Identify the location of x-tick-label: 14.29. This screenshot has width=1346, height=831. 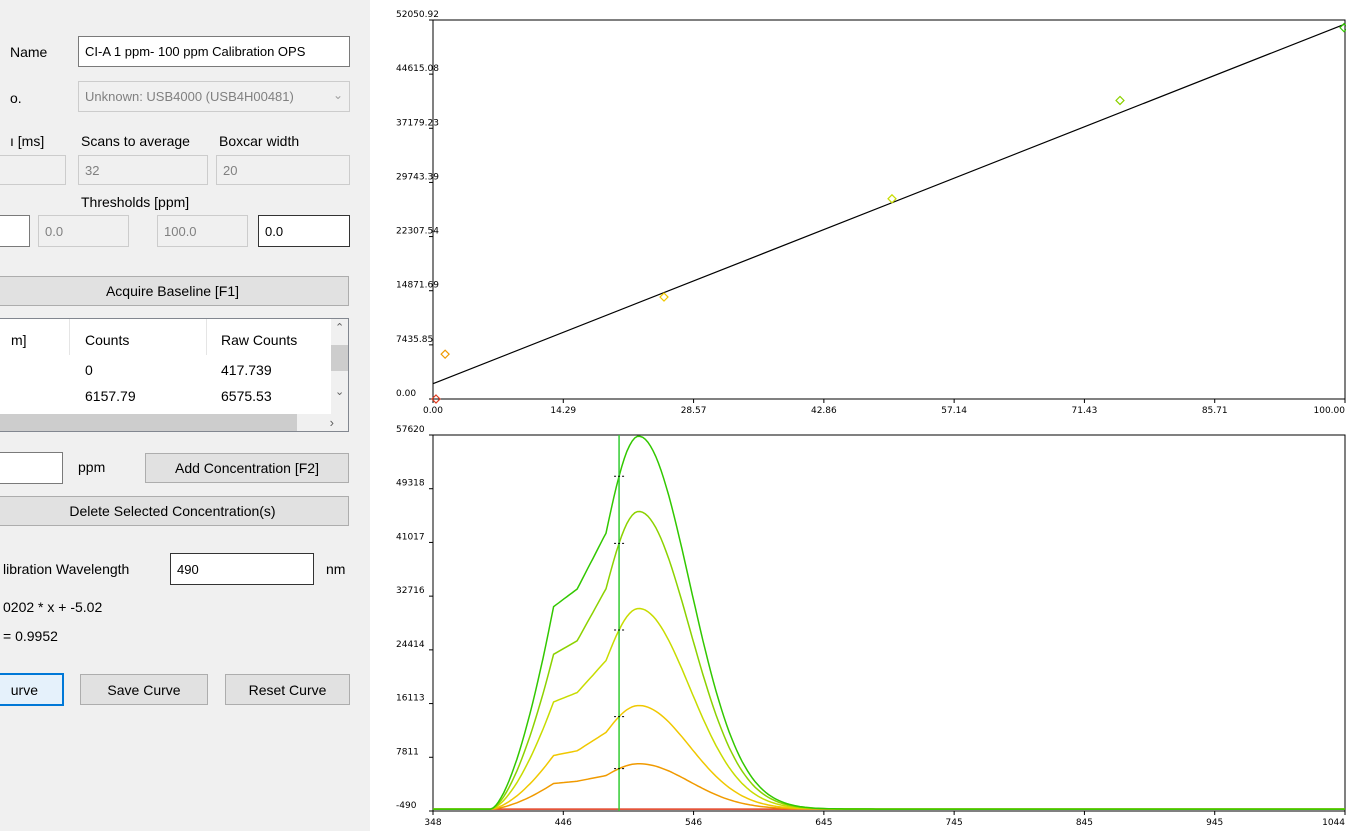
(563, 411).